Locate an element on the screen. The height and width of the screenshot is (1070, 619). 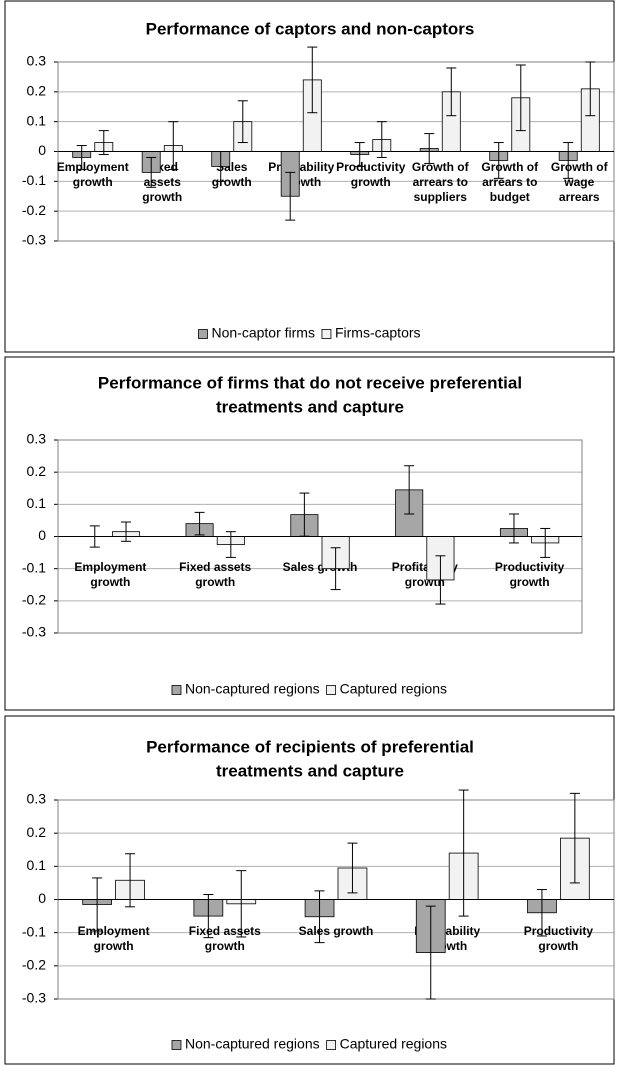
chart-title: Performance of captors and non-captors is located at coordinates (310, 28).